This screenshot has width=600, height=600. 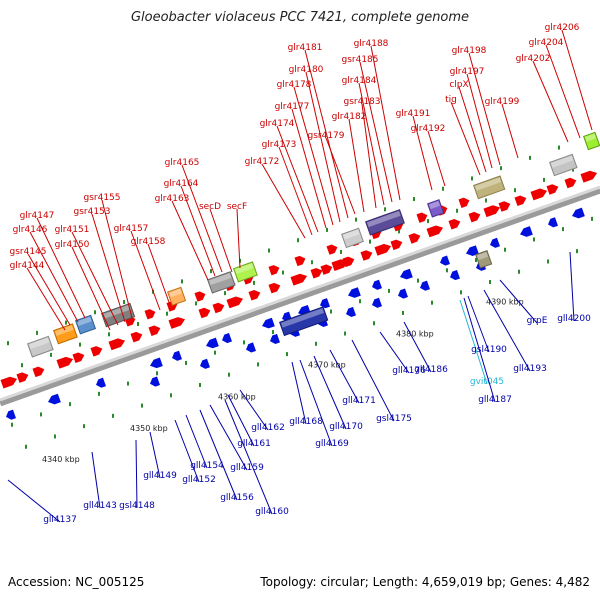 What do you see at coordinates (149, 428) in the screenshot?
I see `scale-tick-label: 4350 kbp` at bounding box center [149, 428].